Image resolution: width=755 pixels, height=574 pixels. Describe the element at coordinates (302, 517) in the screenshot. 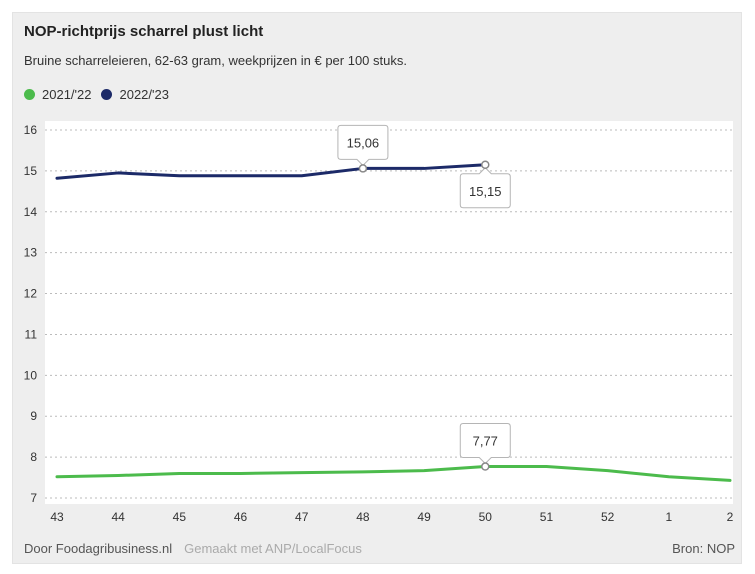

I see `x-tick-label-47: 47` at that location.